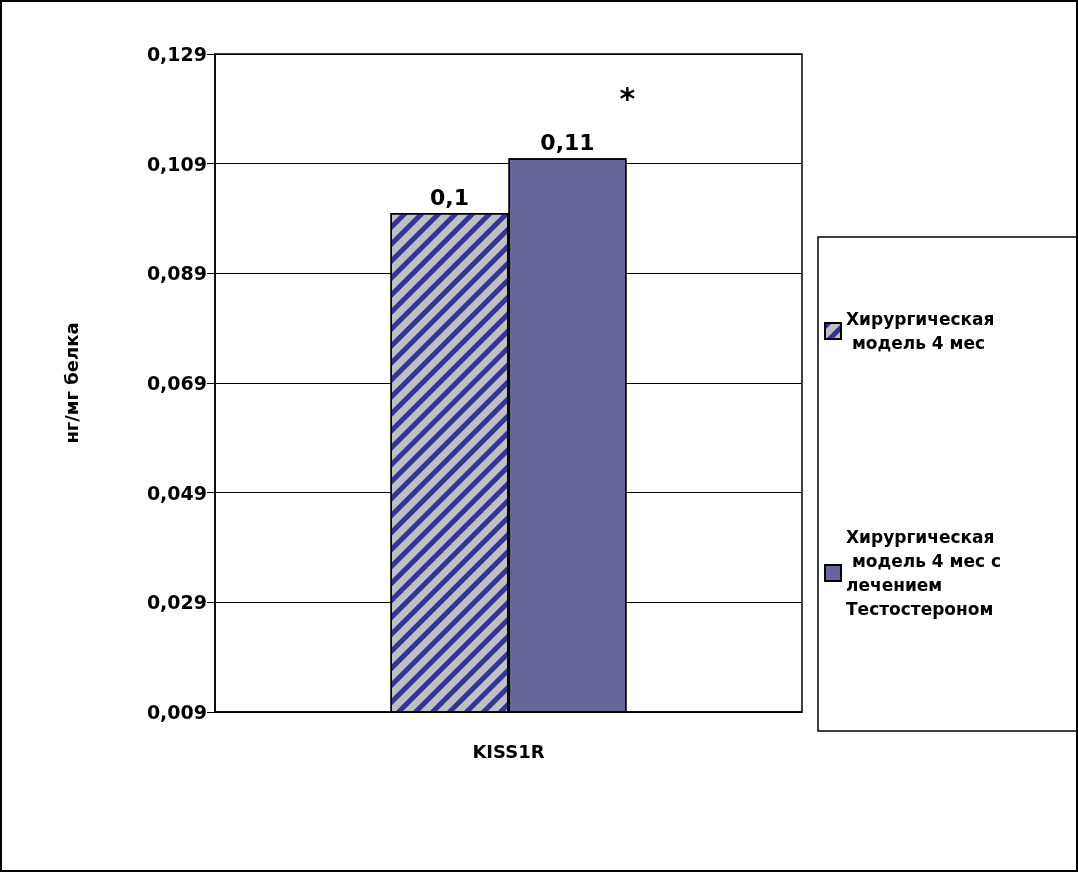 The width and height of the screenshot is (1078, 872). What do you see at coordinates (71, 383) in the screenshot?
I see `y-axis-title: нг/мг белка` at bounding box center [71, 383].